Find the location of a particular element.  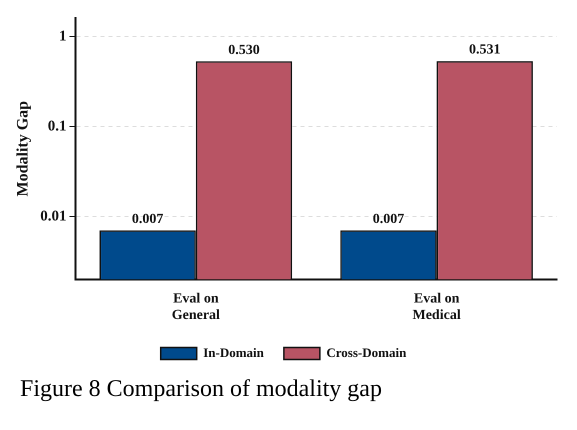

legend-label: Cross-Domain is located at coordinates (367, 352).